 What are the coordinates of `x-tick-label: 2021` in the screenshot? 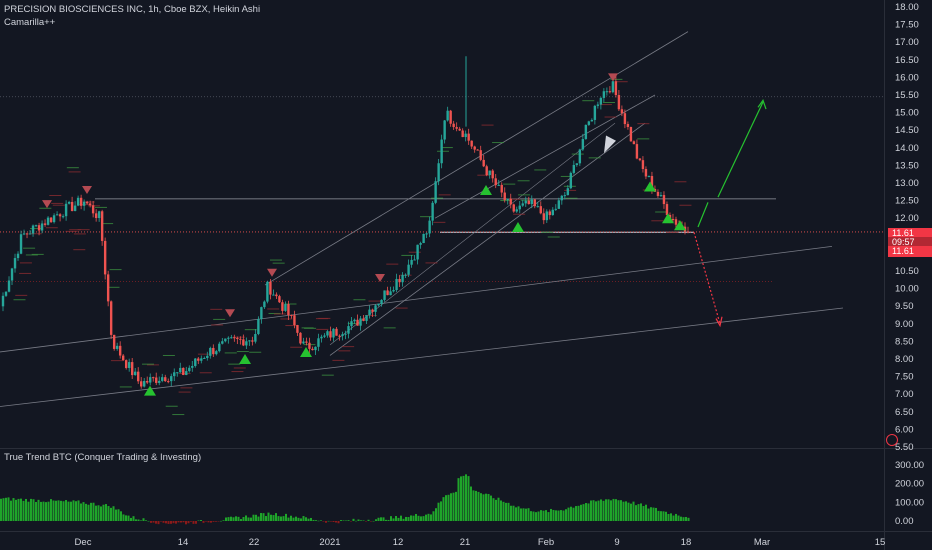 It's located at (329, 542).